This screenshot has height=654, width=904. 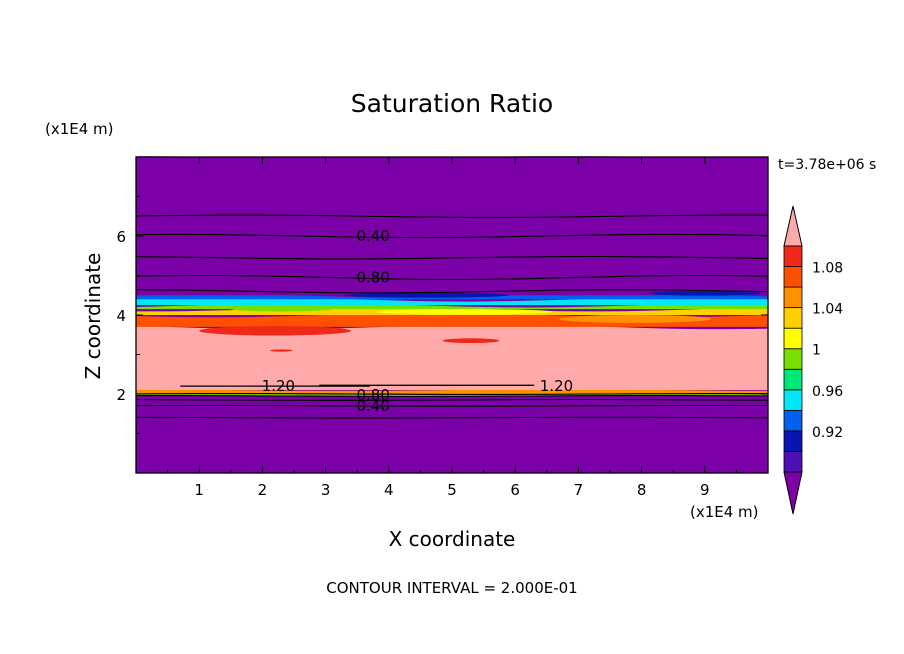 What do you see at coordinates (793, 226) in the screenshot?
I see `colorbar-upper-arrow` at bounding box center [793, 226].